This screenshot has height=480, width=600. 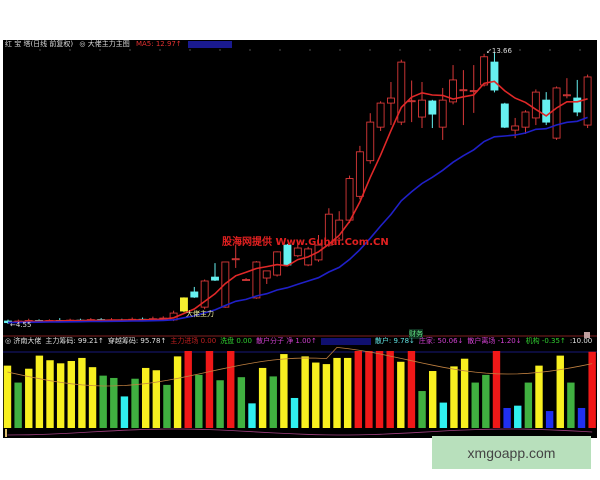 What do you see at coordinates (236, 341) in the screenshot?
I see `indicator-readout: 洗盘 0.00` at bounding box center [236, 341].